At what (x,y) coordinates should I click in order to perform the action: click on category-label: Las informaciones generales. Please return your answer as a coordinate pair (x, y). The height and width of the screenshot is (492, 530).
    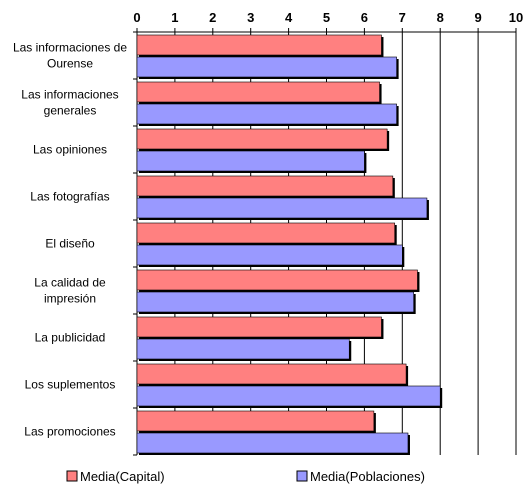
    Looking at the image, I should click on (69, 103).